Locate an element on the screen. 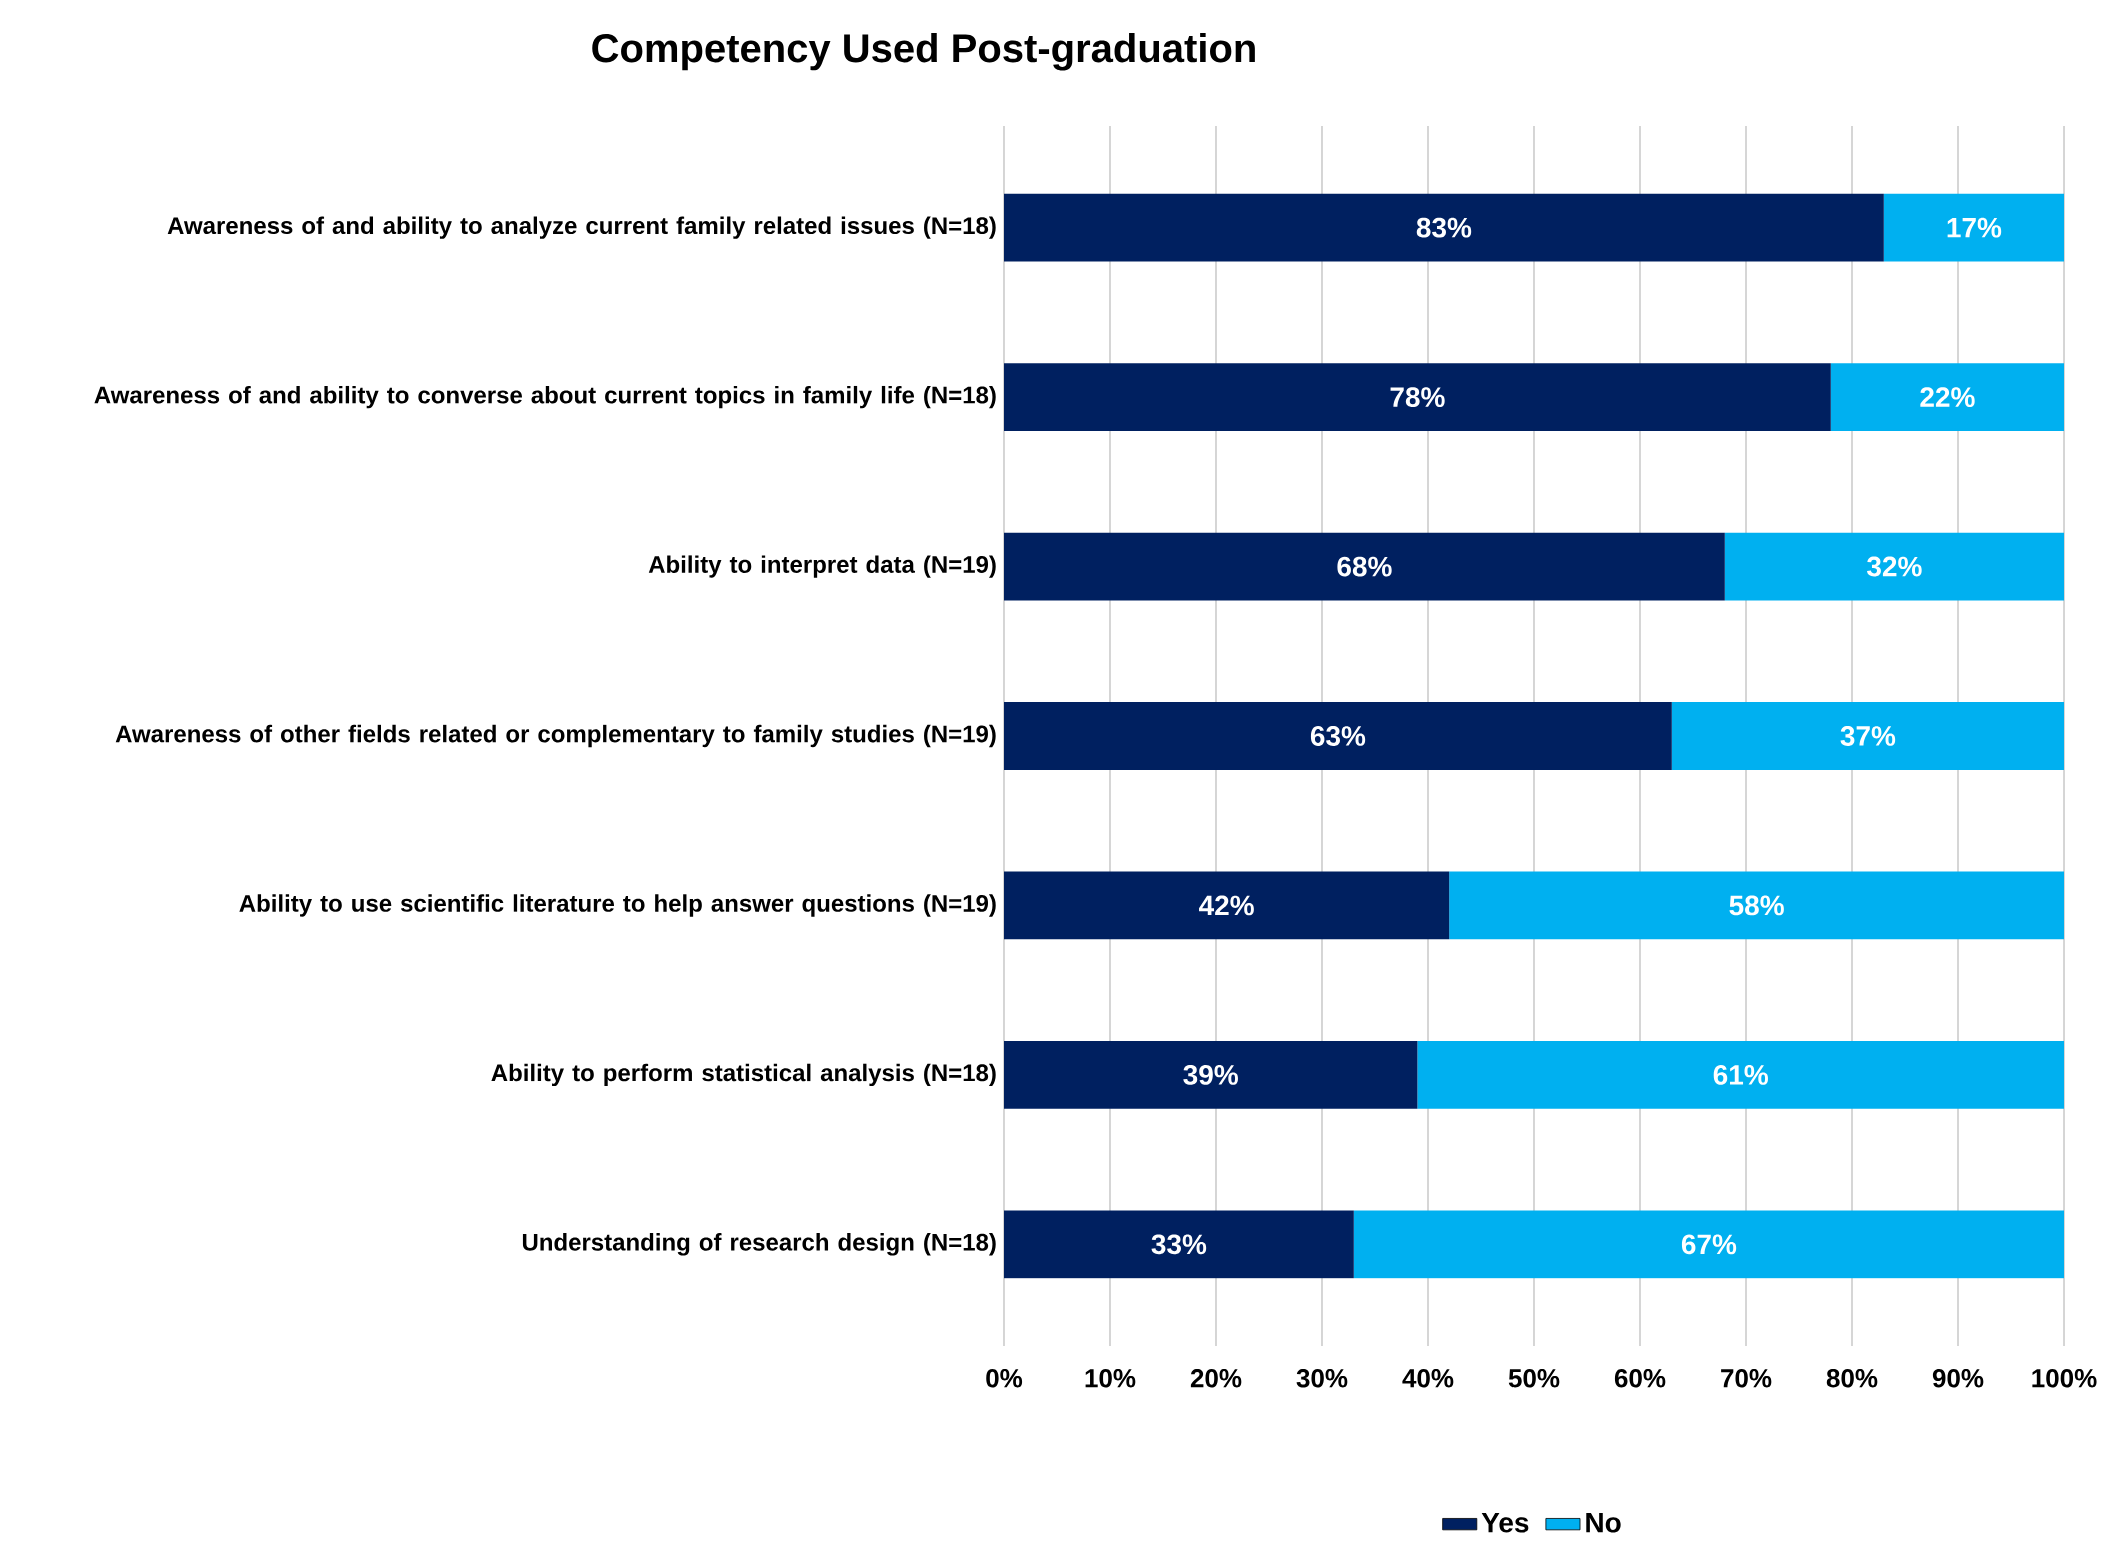 Image resolution: width=2122 pixels, height=1556 pixels. data-label: 37% is located at coordinates (1868, 736).